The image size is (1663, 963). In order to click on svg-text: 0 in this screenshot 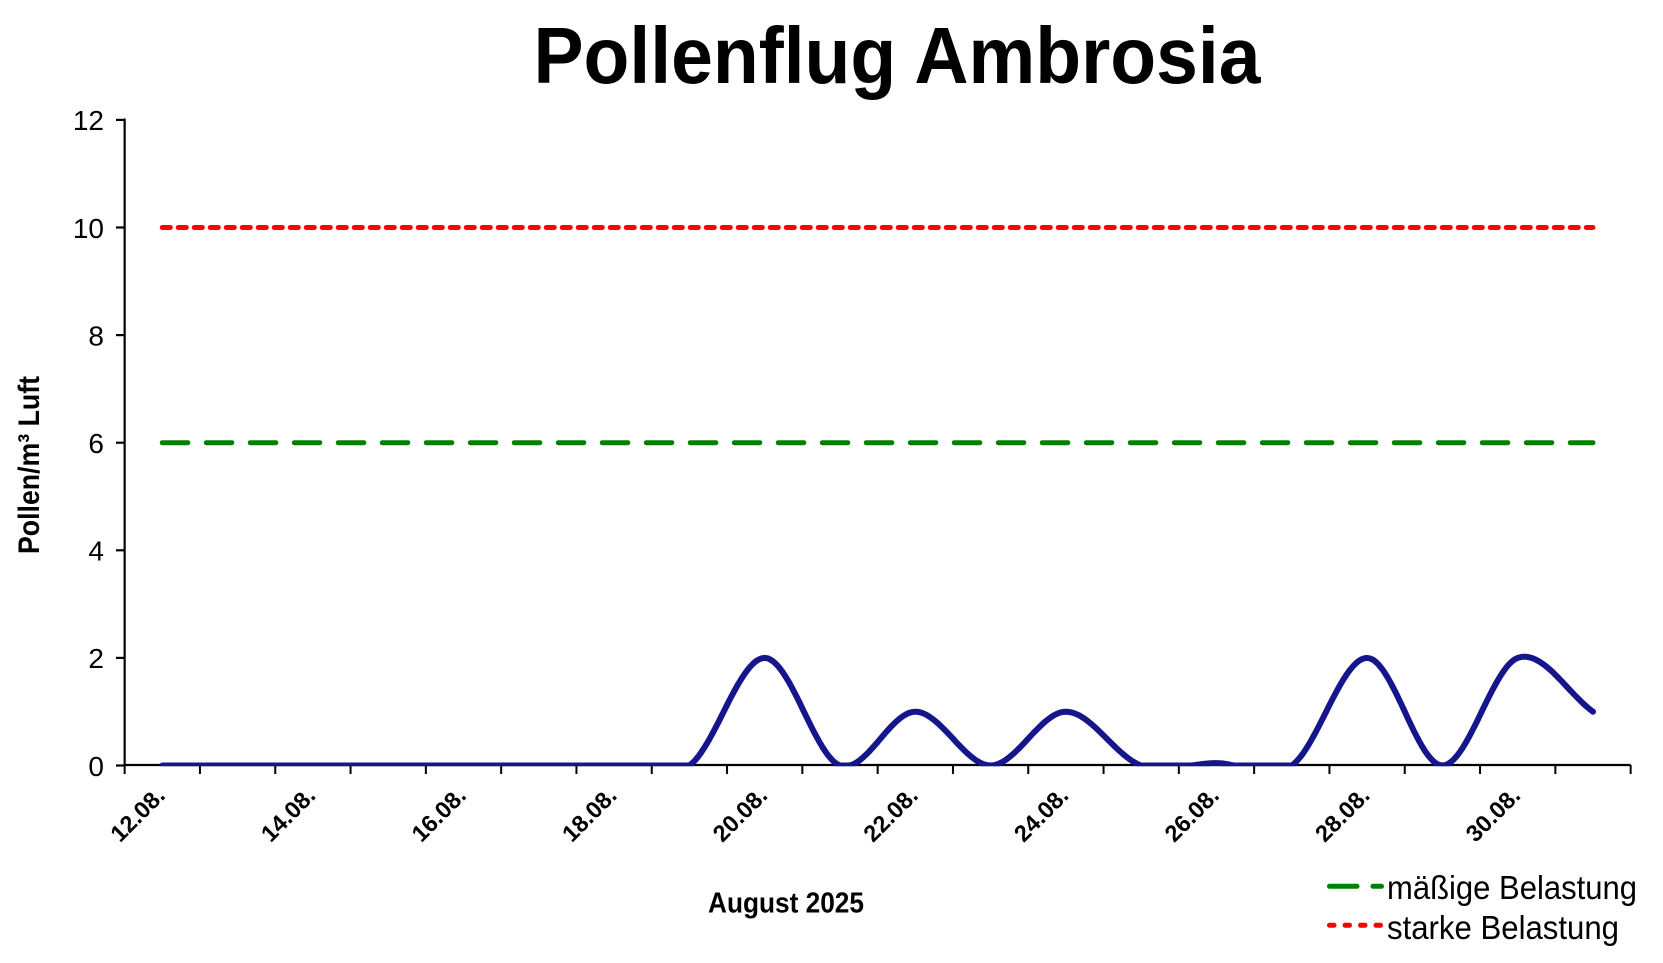, I will do `click(96, 766)`.